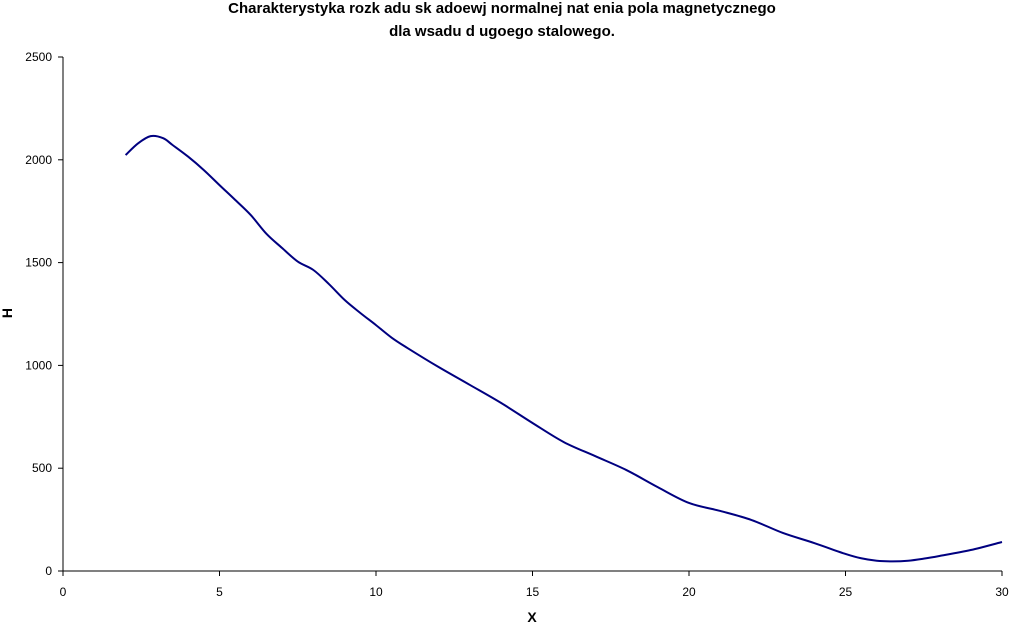 The height and width of the screenshot is (628, 1010). Describe the element at coordinates (38, 160) in the screenshot. I see `y-tick-label: 2000` at that location.